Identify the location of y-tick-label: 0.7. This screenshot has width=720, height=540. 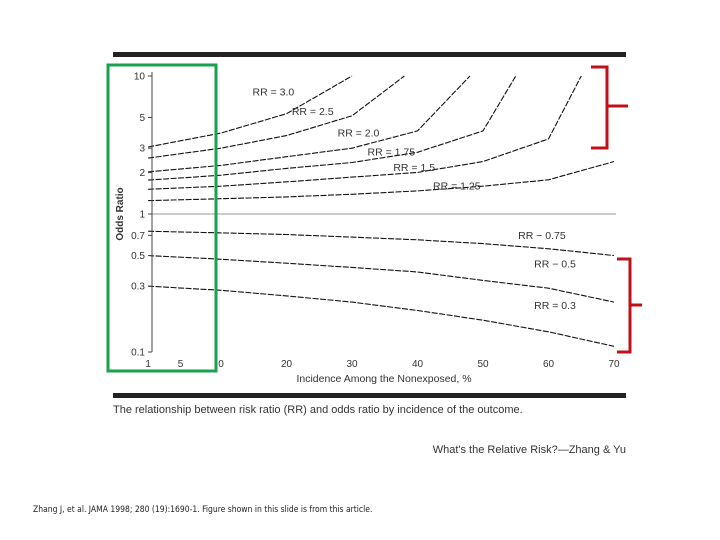
(138, 236).